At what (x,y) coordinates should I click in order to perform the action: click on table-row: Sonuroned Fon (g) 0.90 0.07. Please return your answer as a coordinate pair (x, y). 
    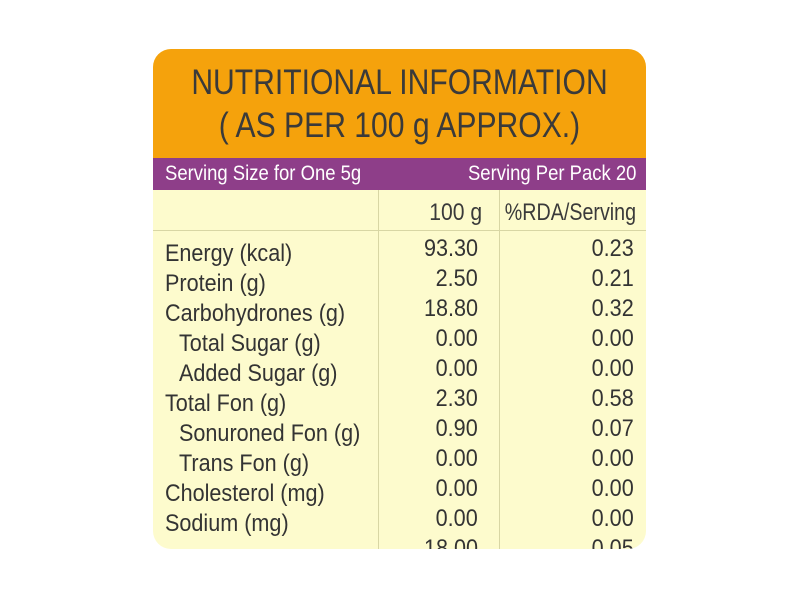
    Looking at the image, I should click on (399, 431).